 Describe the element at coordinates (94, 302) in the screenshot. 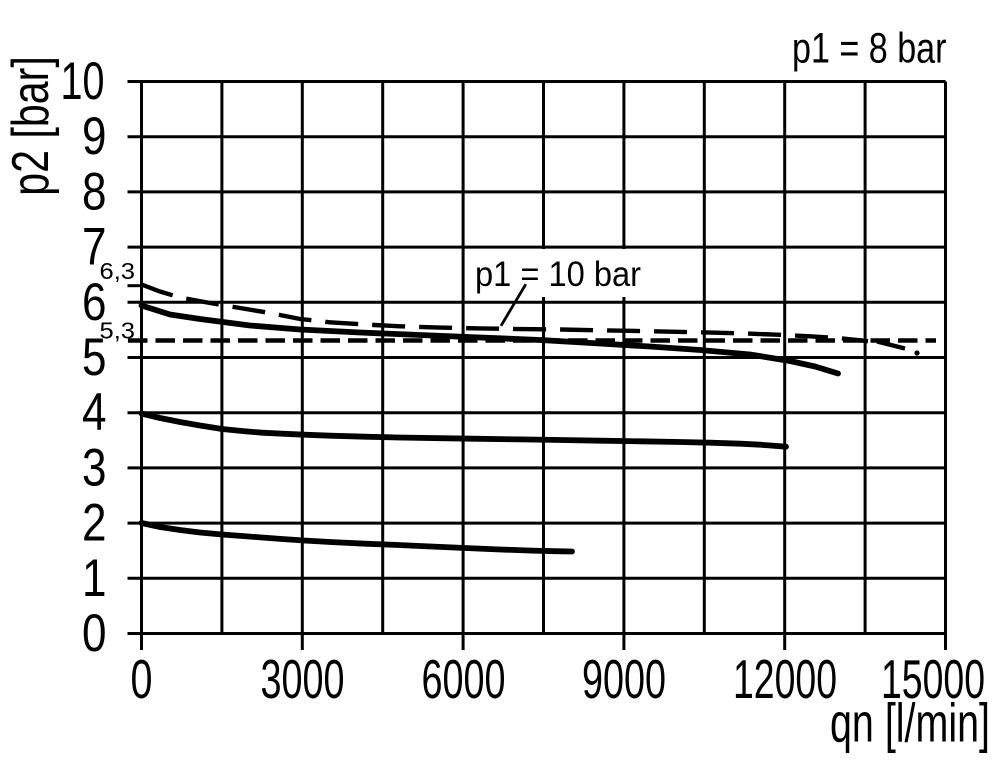

I see `svg-text: 6` at that location.